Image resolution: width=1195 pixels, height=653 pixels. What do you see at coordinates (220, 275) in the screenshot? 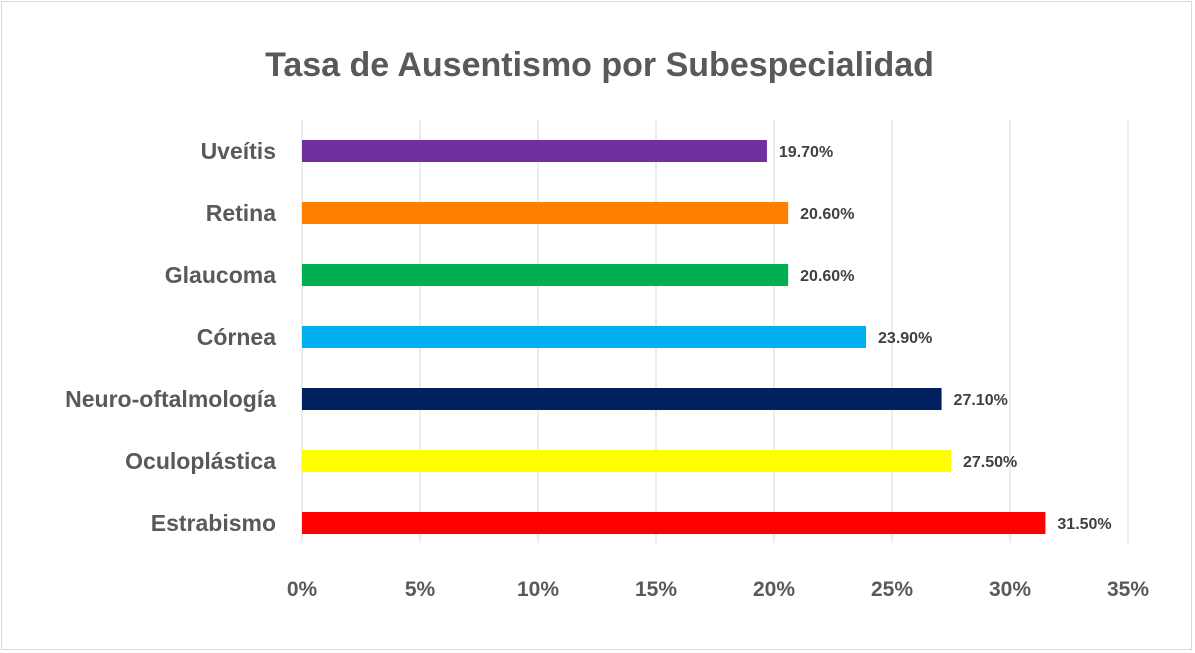
I see `category-label: Glaucoma` at bounding box center [220, 275].